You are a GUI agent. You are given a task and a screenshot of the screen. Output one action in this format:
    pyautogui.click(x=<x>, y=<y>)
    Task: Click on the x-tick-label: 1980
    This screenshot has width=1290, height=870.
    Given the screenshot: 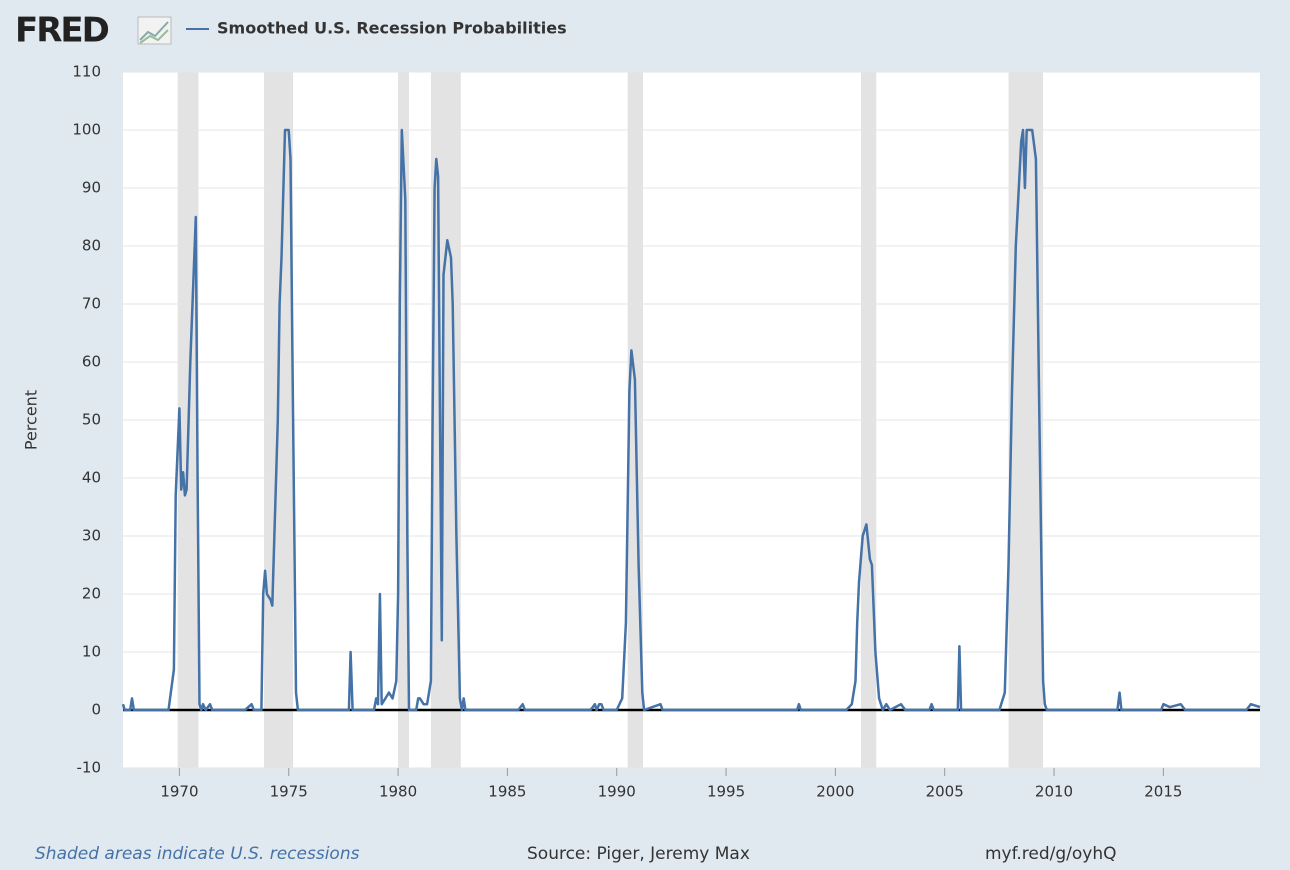 What is the action you would take?
    pyautogui.click(x=398, y=792)
    